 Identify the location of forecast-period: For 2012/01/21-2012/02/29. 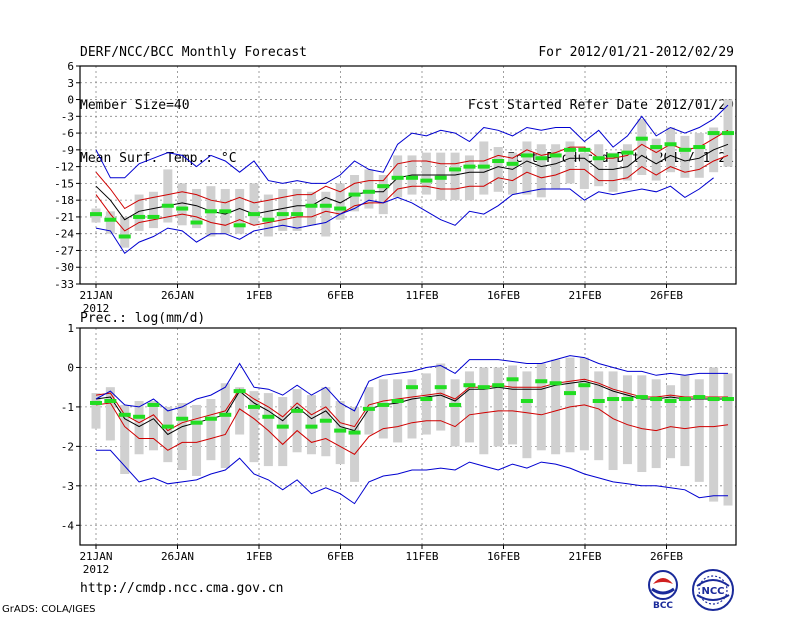
(636, 52).